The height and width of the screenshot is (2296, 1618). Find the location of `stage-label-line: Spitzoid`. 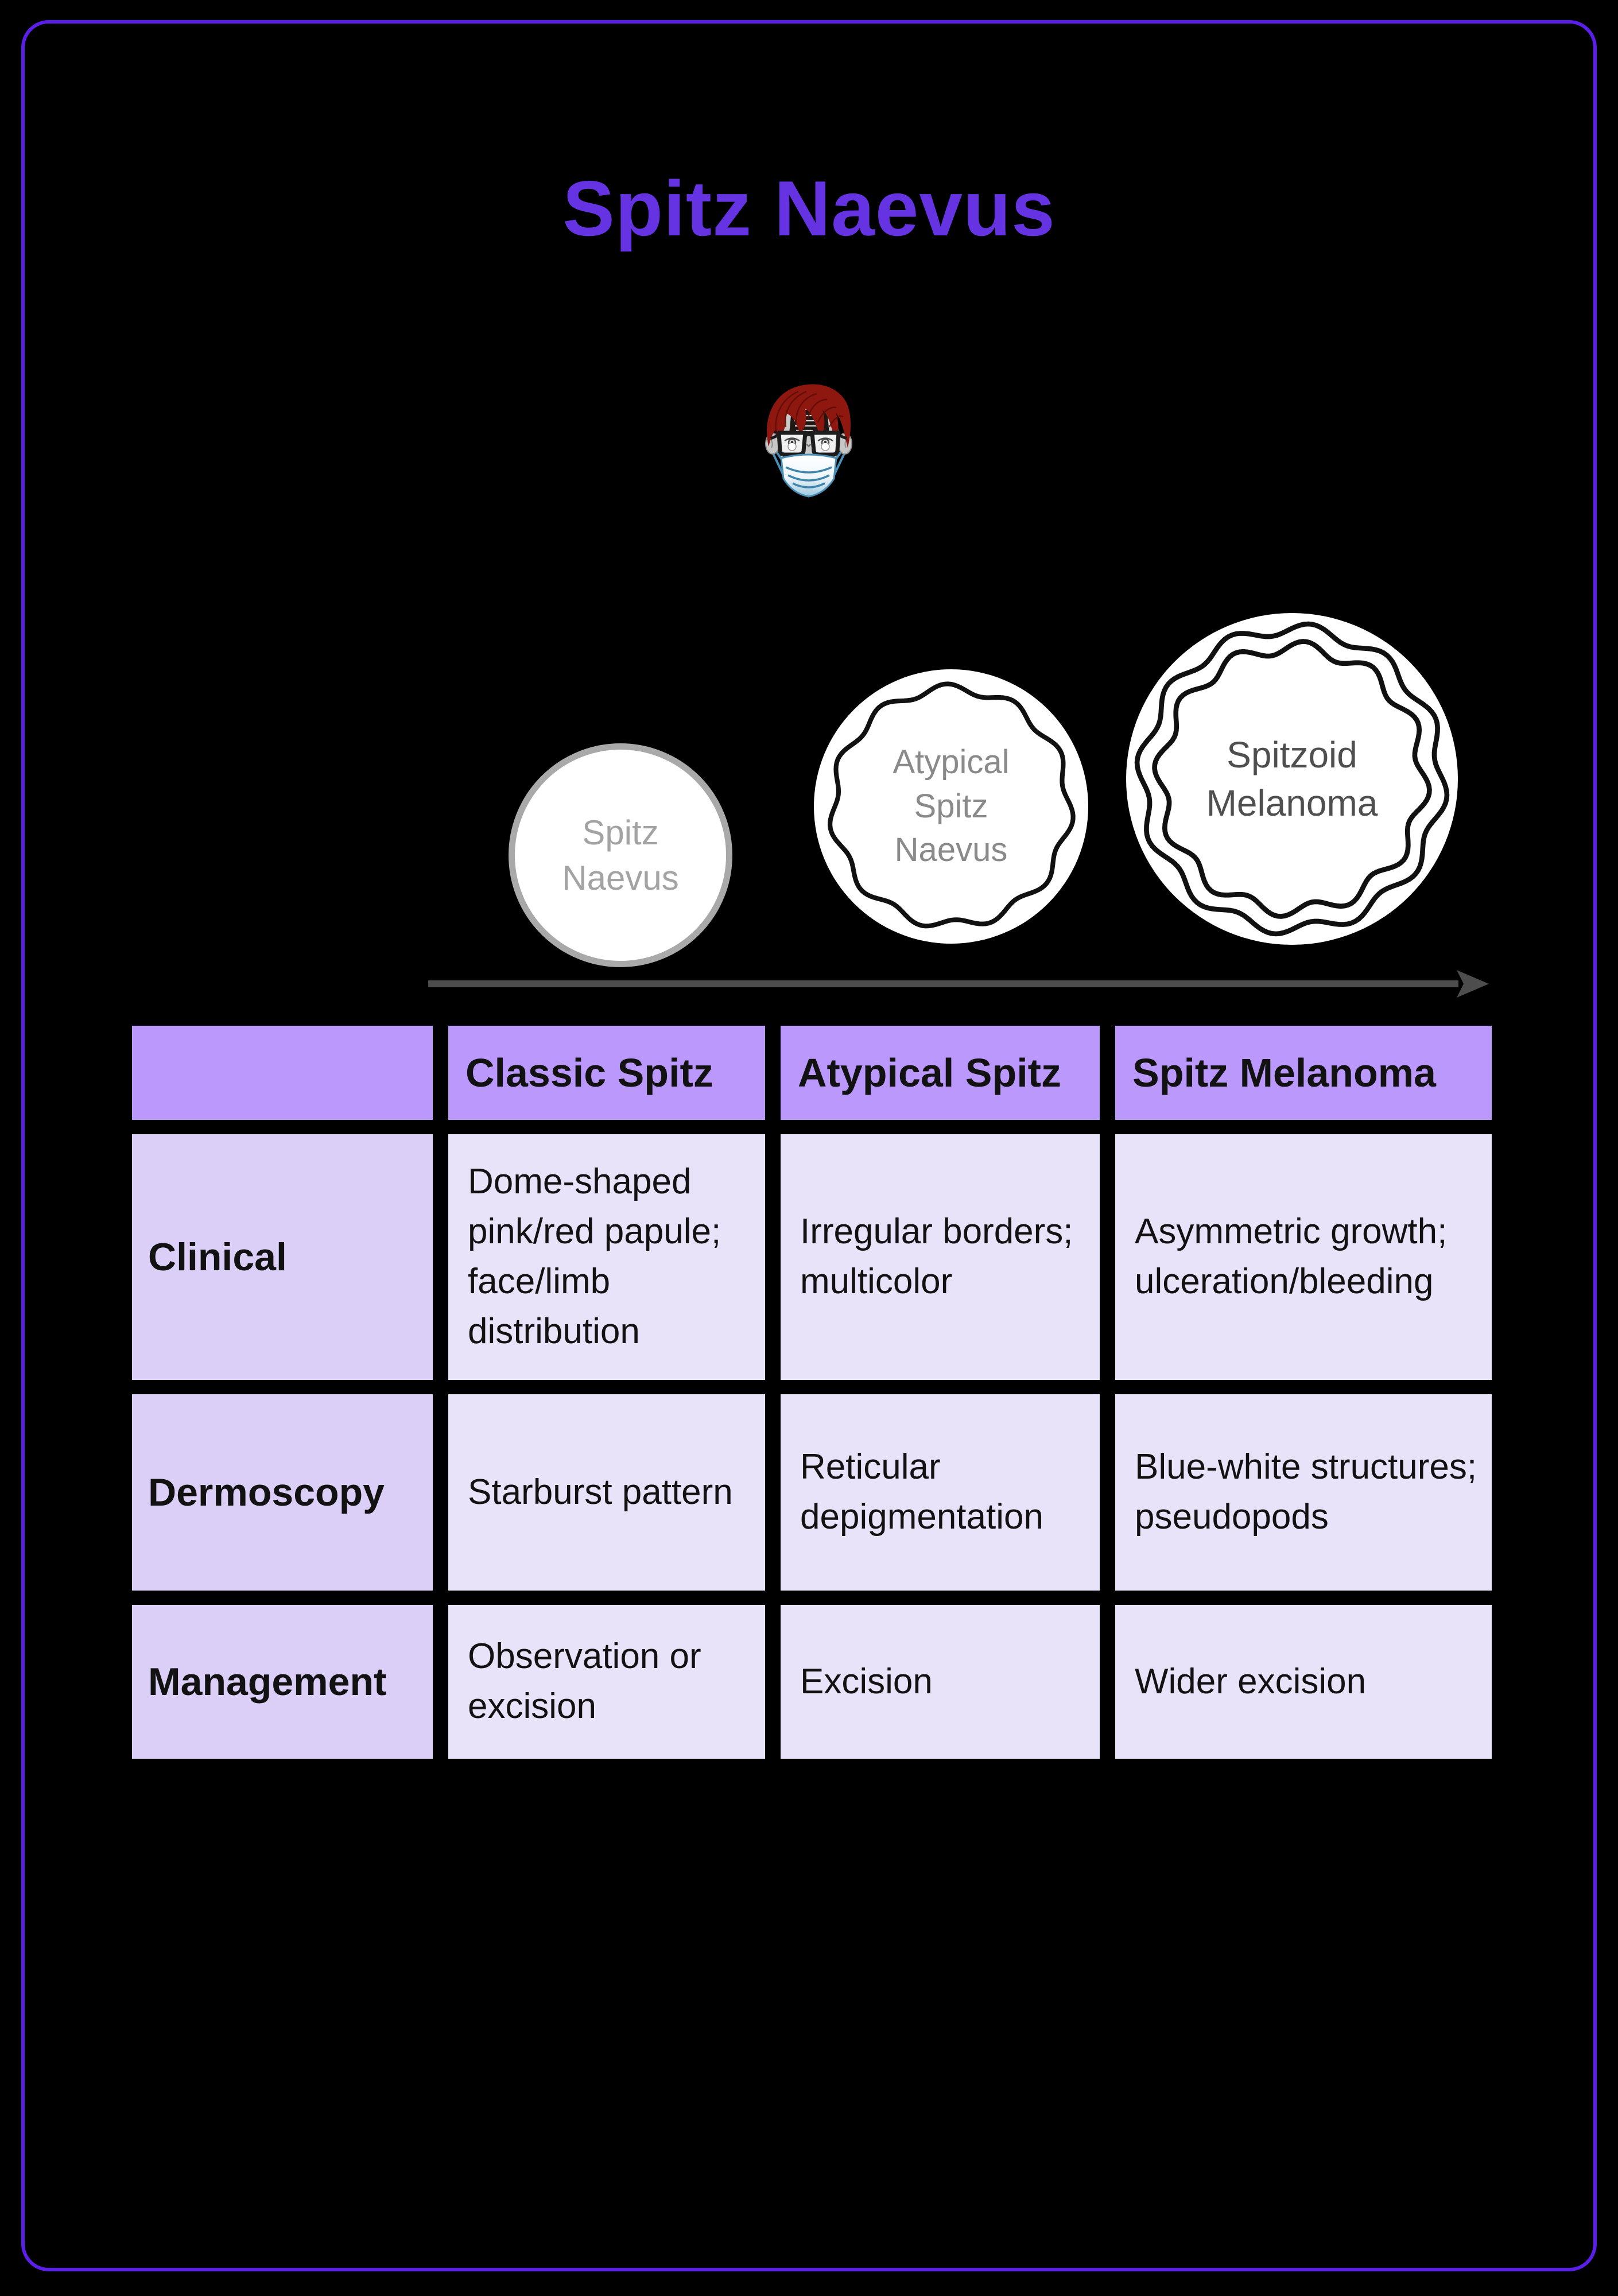

stage-label-line: Spitzoid is located at coordinates (1292, 754).